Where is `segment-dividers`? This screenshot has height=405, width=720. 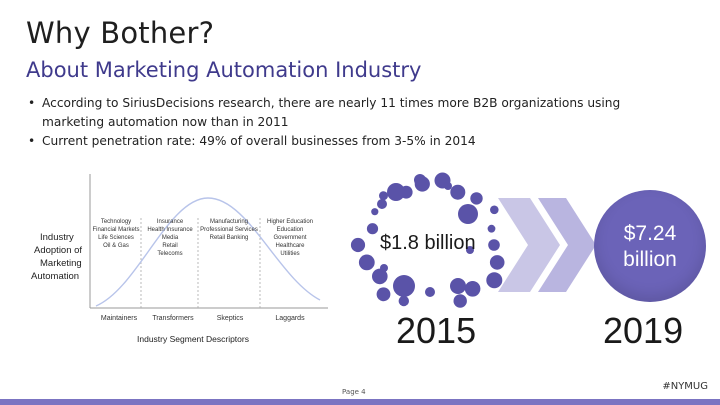
segment-dividers is located at coordinates (200, 263).